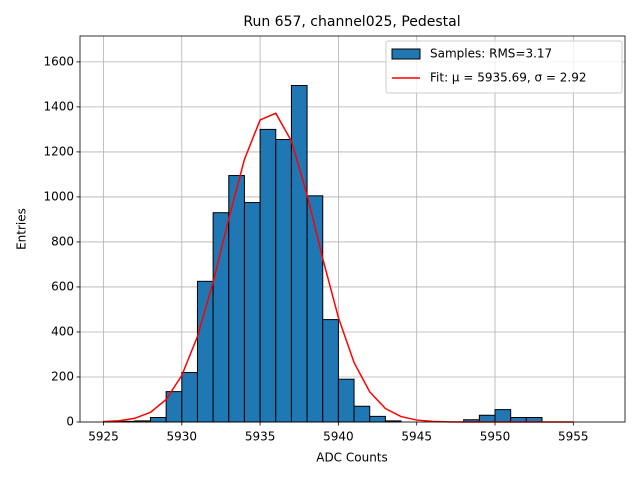 This screenshot has height=480, width=640. Describe the element at coordinates (508, 78) in the screenshot. I see `legend-label: Fit: μ = 5935.69, σ = 2.92` at that location.